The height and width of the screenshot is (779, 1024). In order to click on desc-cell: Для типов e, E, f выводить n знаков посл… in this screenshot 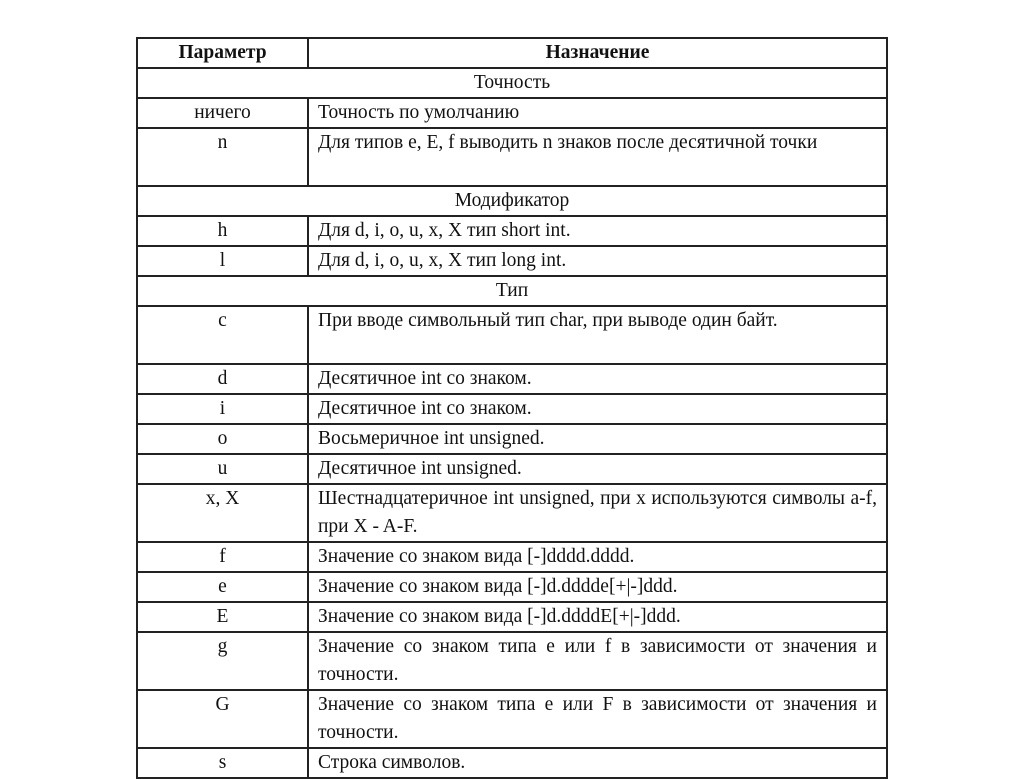, I will do `click(597, 157)`.